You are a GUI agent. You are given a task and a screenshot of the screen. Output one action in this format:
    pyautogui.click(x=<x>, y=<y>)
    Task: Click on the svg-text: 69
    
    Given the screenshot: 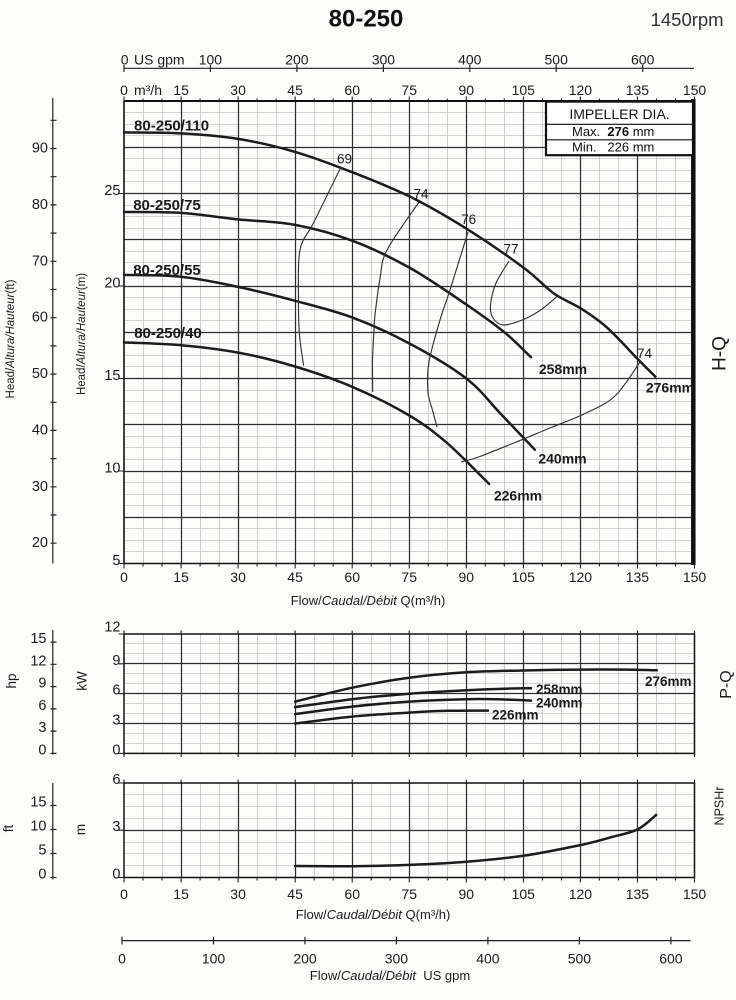 What is the action you would take?
    pyautogui.click(x=344, y=159)
    